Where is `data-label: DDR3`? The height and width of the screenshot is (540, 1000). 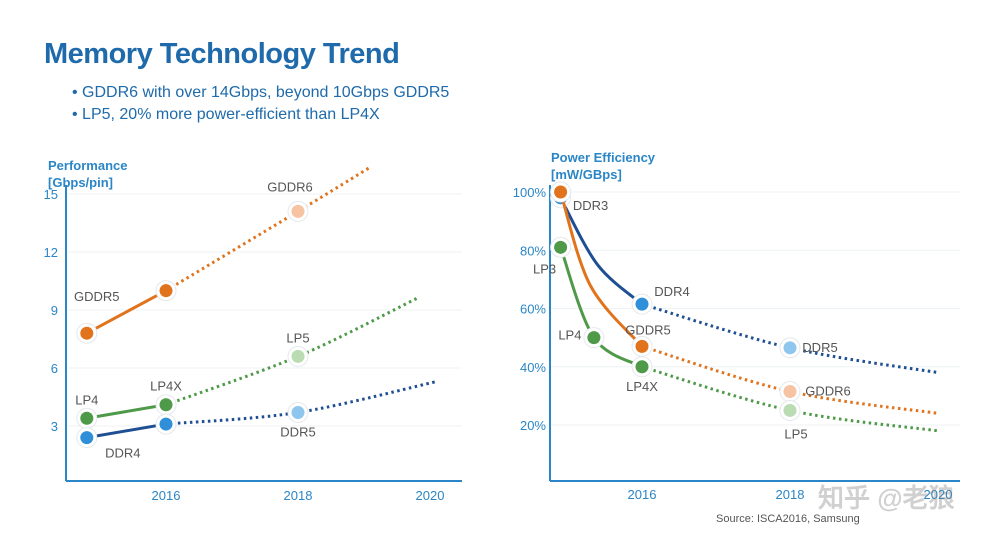 data-label: DDR3 is located at coordinates (590, 205).